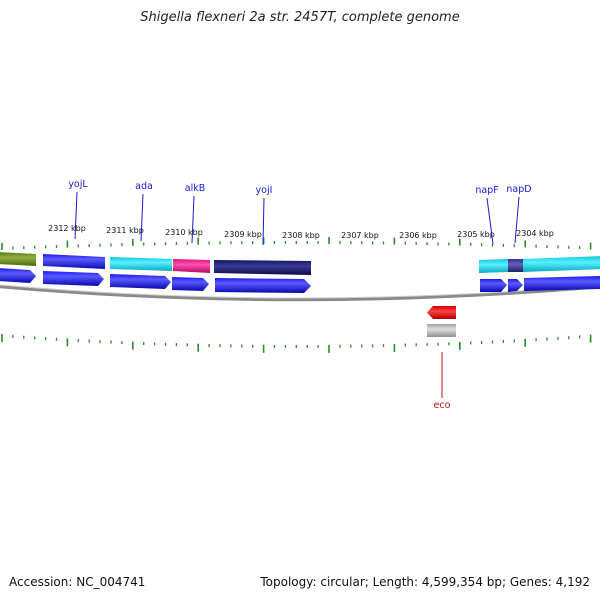 This screenshot has width=600, height=600. What do you see at coordinates (144, 186) in the screenshot?
I see `gene-label: ada` at bounding box center [144, 186].